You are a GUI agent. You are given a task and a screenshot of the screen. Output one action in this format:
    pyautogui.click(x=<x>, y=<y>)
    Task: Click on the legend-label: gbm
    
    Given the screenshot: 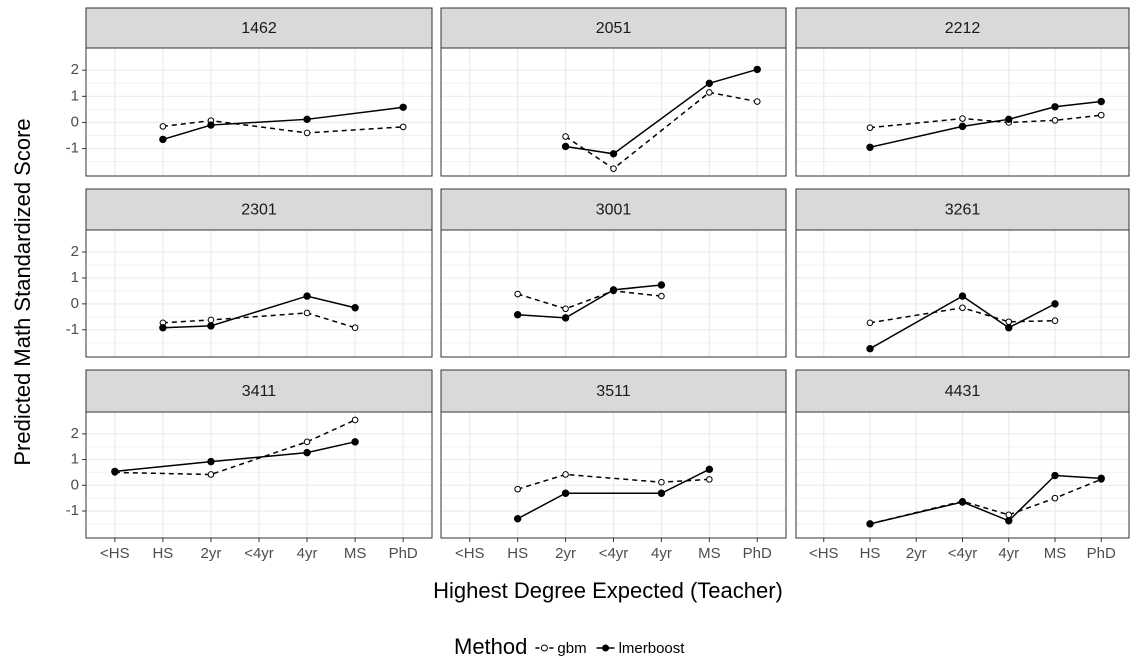 What is the action you would take?
    pyautogui.click(x=571, y=648)
    